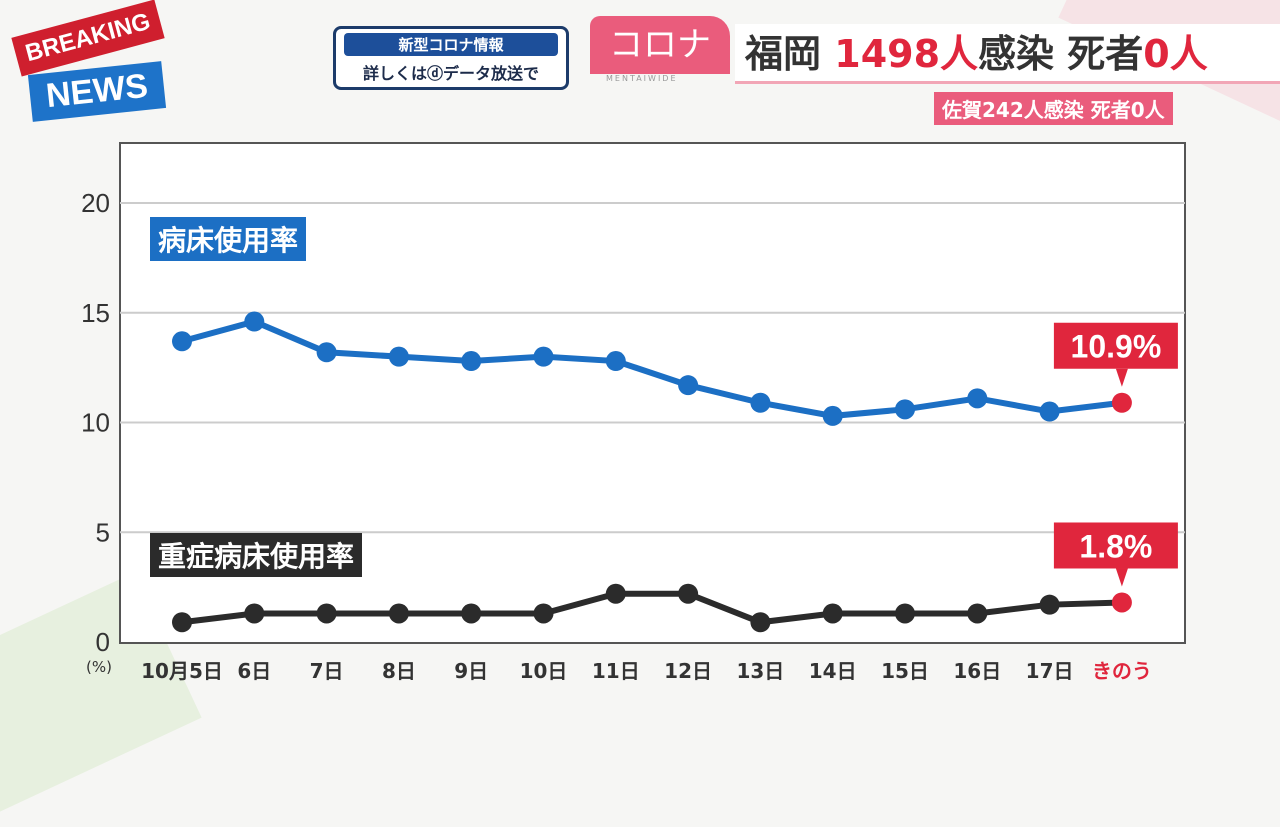 The width and height of the screenshot is (1280, 827). I want to click on x-tick-label: 11日, so click(616, 671).